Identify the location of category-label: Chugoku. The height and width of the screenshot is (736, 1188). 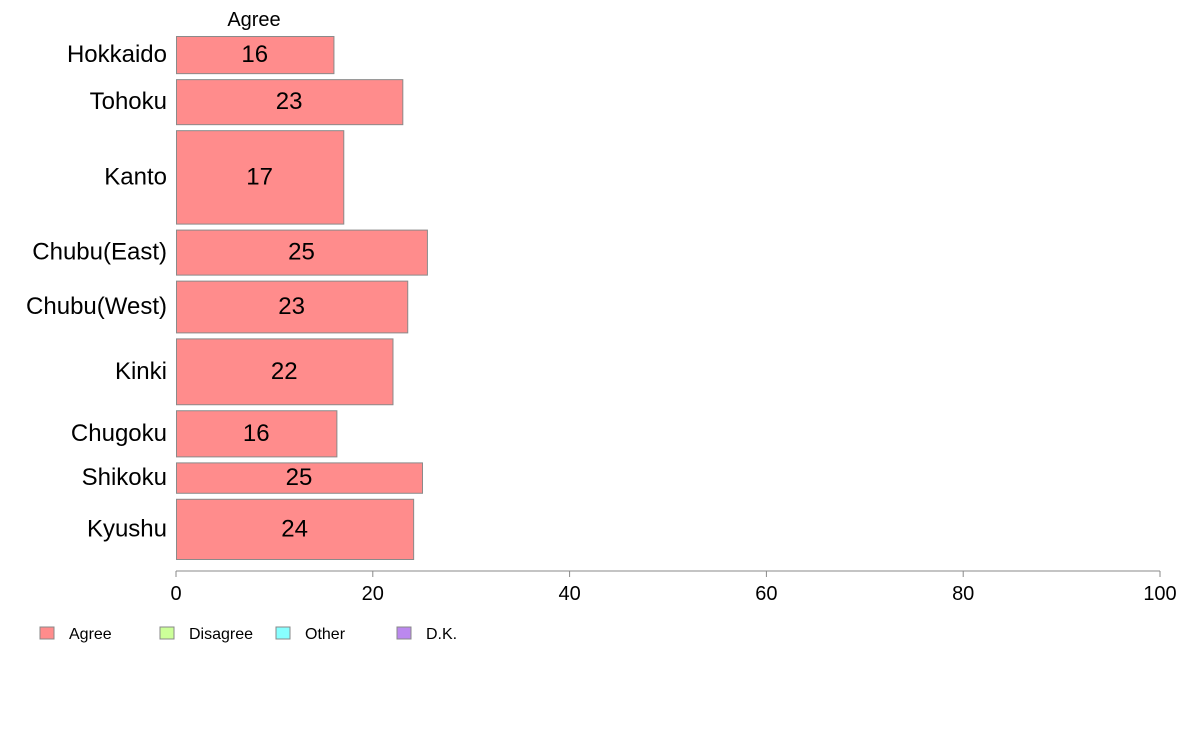
(119, 433).